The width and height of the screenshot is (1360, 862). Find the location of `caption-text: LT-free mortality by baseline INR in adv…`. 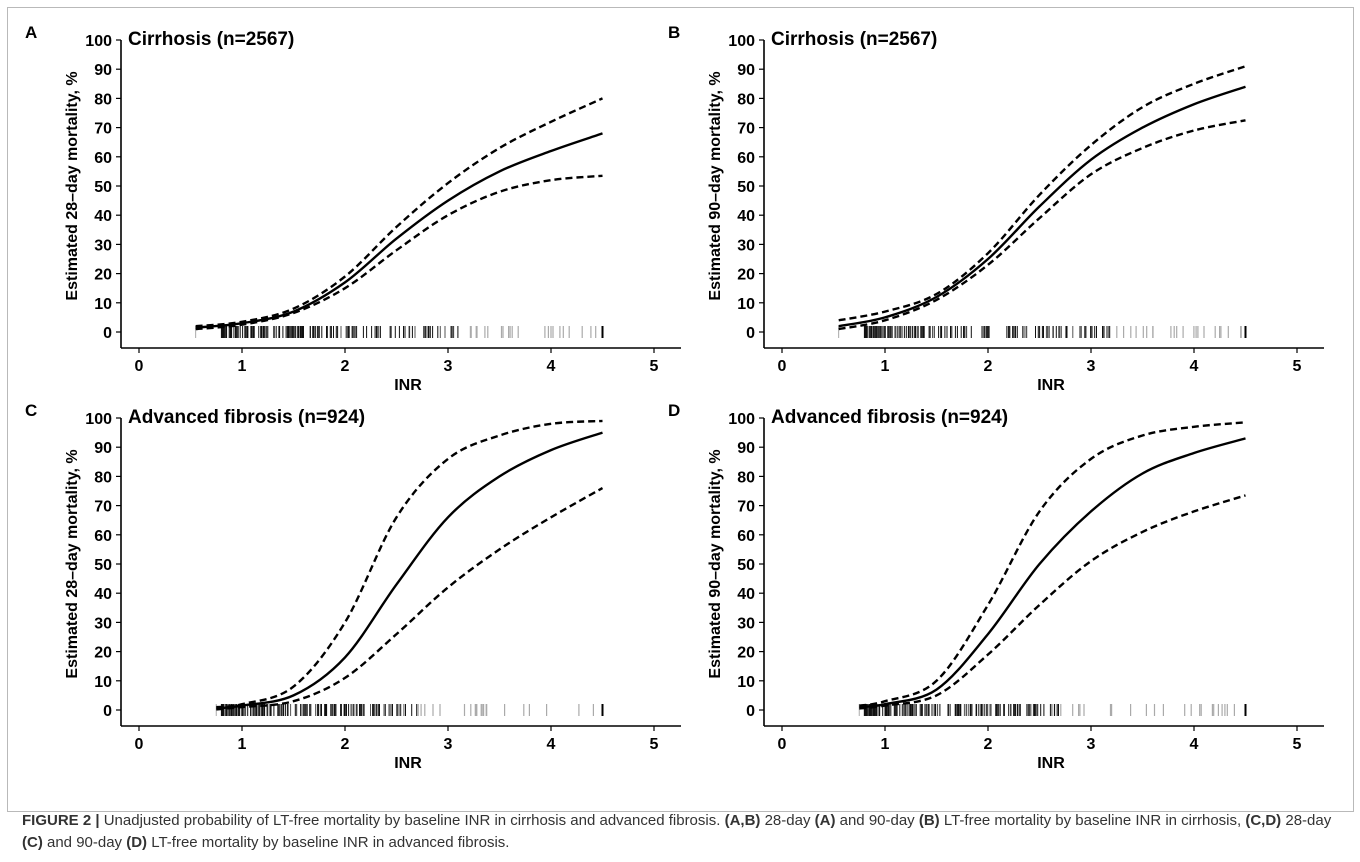

caption-text: LT-free mortality by baseline INR in adv… is located at coordinates (330, 842).